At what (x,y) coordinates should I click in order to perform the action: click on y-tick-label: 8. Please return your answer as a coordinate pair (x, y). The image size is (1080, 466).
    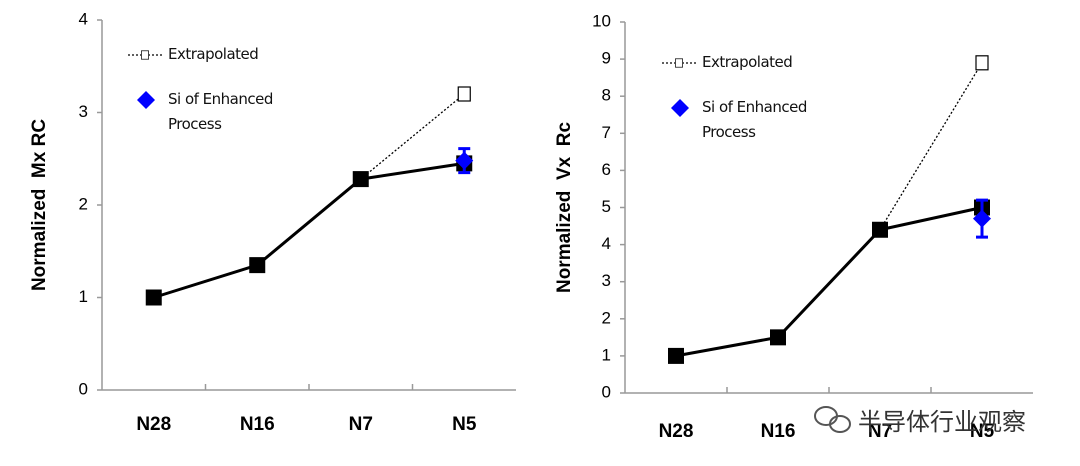
    Looking at the image, I should click on (606, 95).